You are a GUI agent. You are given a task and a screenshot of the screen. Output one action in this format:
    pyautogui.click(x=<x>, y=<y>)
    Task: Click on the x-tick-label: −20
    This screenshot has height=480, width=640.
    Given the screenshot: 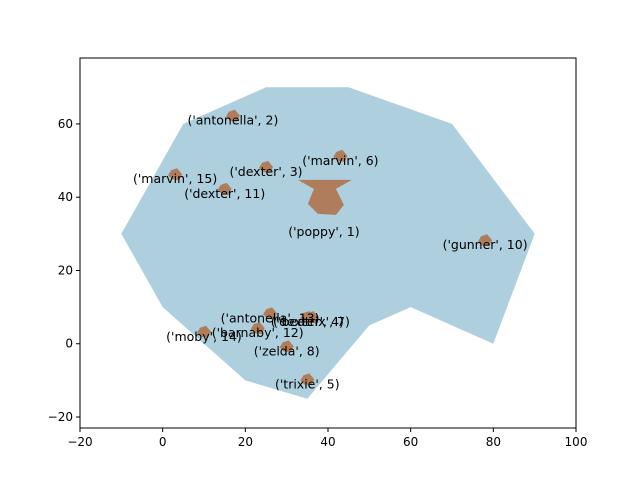 What is the action you would take?
    pyautogui.click(x=79, y=442)
    